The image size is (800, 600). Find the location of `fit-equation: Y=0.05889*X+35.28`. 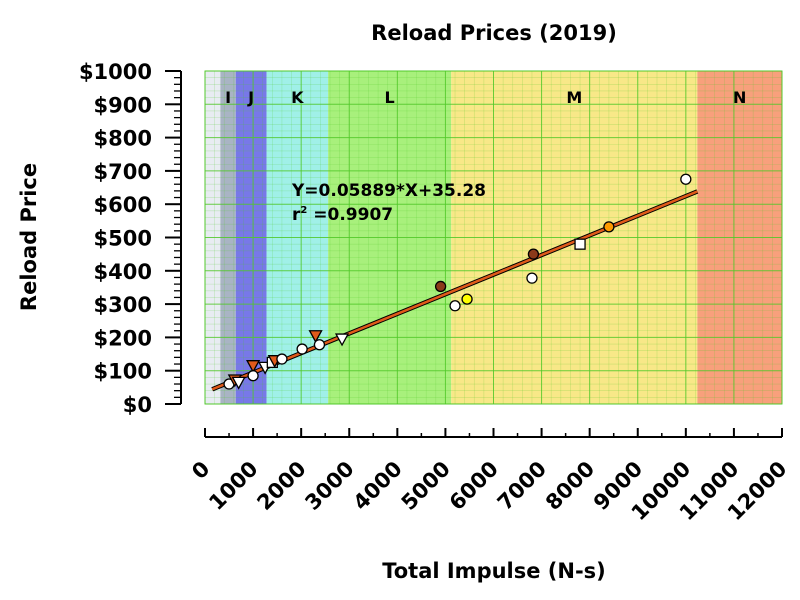

fit-equation: Y=0.05889*X+35.28 is located at coordinates (388, 191).